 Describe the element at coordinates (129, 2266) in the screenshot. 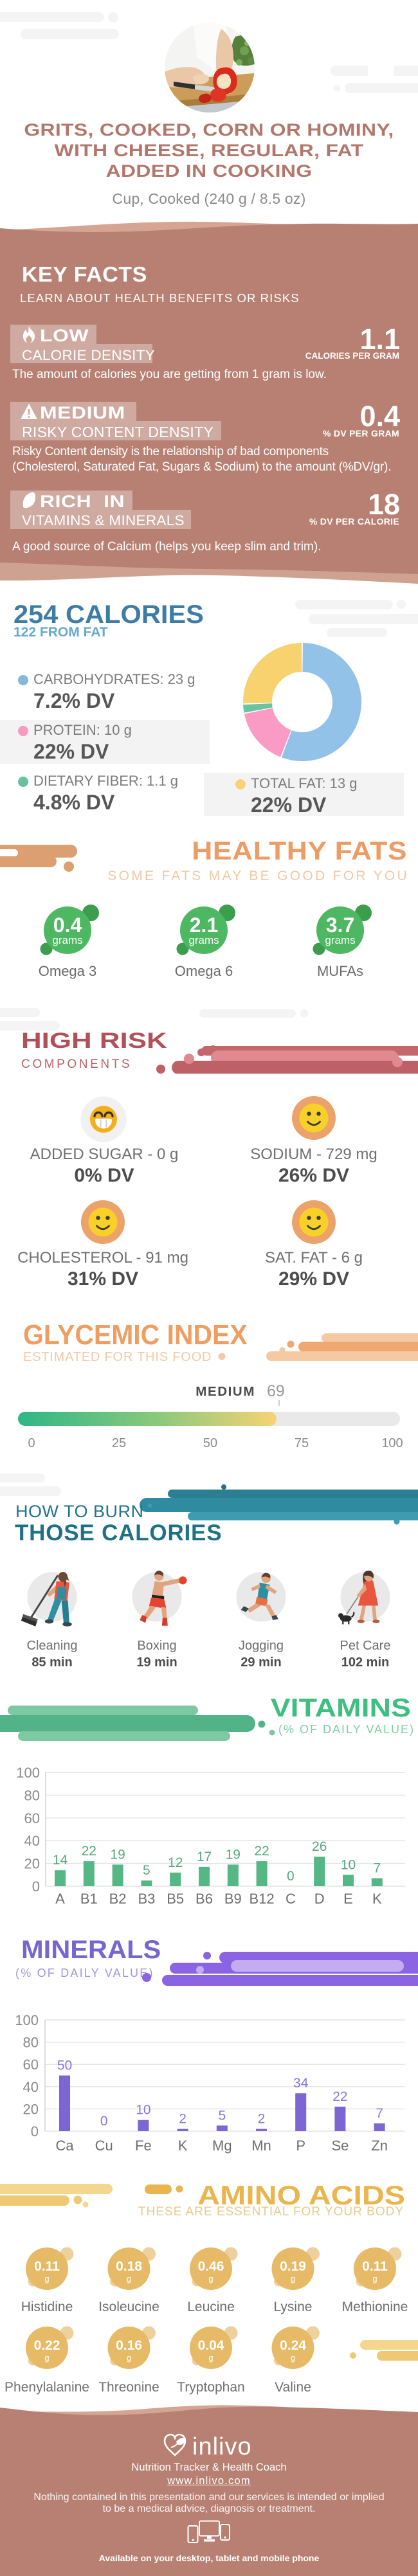

I see `svg-text: 0.18` at that location.